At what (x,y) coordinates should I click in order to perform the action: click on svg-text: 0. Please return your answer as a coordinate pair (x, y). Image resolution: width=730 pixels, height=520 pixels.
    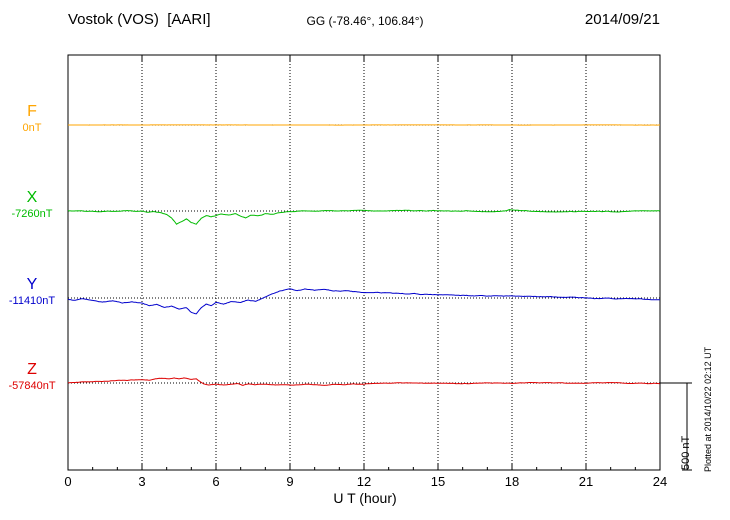
    Looking at the image, I should click on (67, 481).